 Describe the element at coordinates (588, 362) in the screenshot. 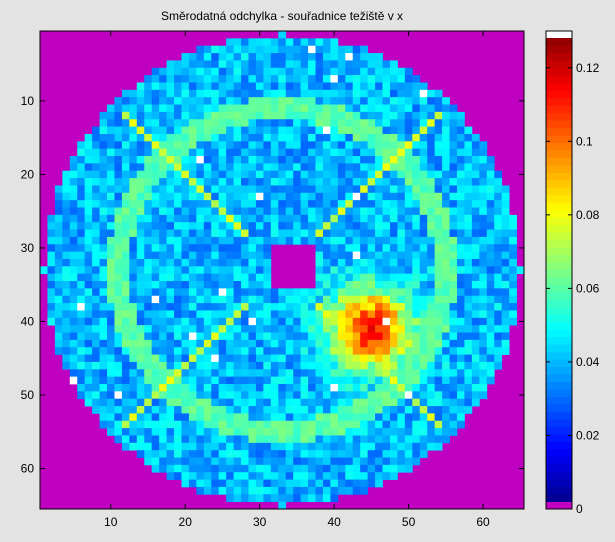

I see `colorbar-tick-label: 0.04` at that location.